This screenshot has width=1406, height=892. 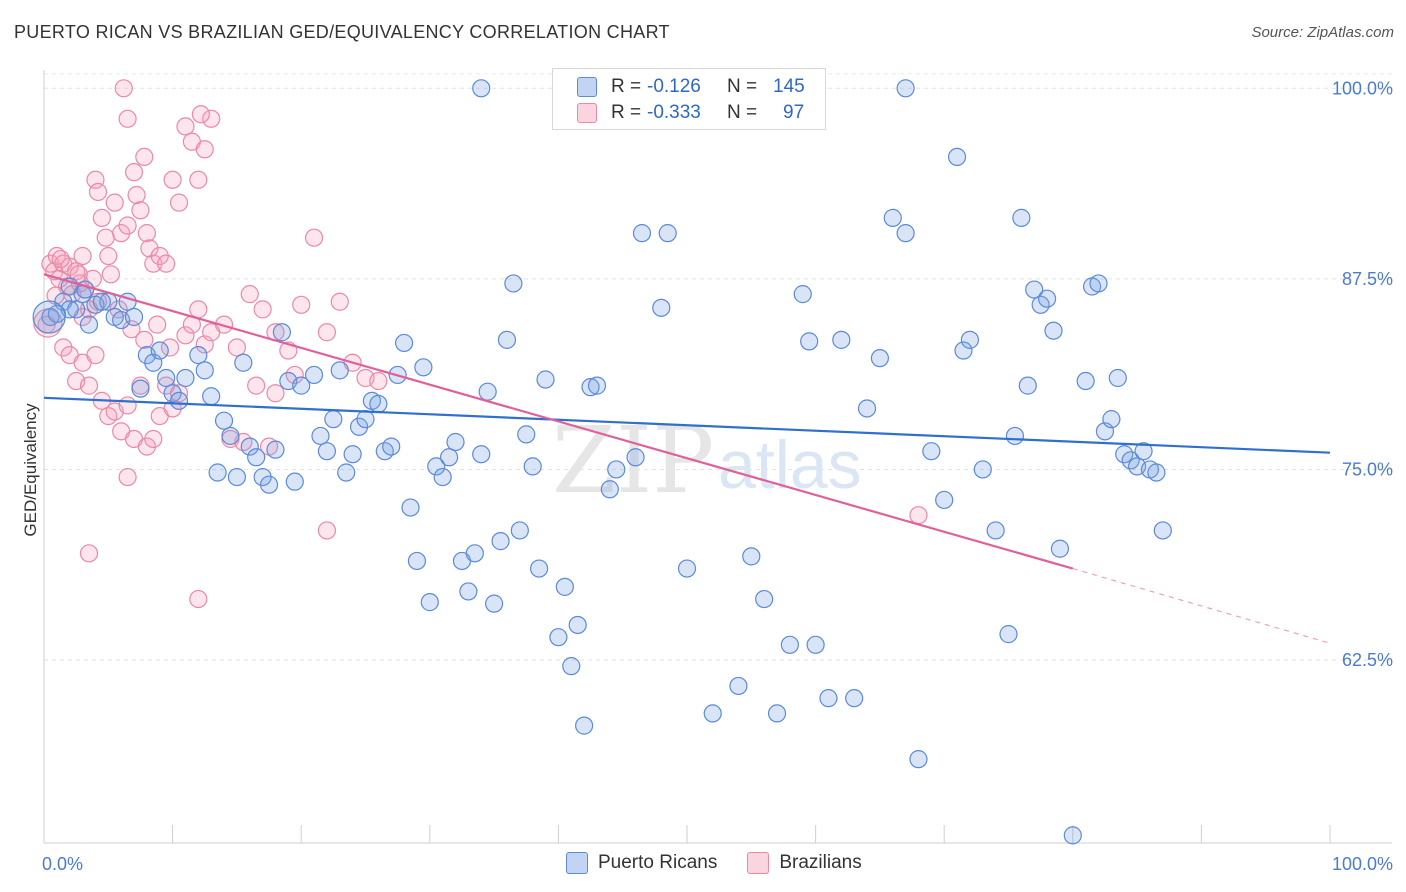 What do you see at coordinates (707, 460) in the screenshot?
I see `watermark: ZIP atlas` at bounding box center [707, 460].